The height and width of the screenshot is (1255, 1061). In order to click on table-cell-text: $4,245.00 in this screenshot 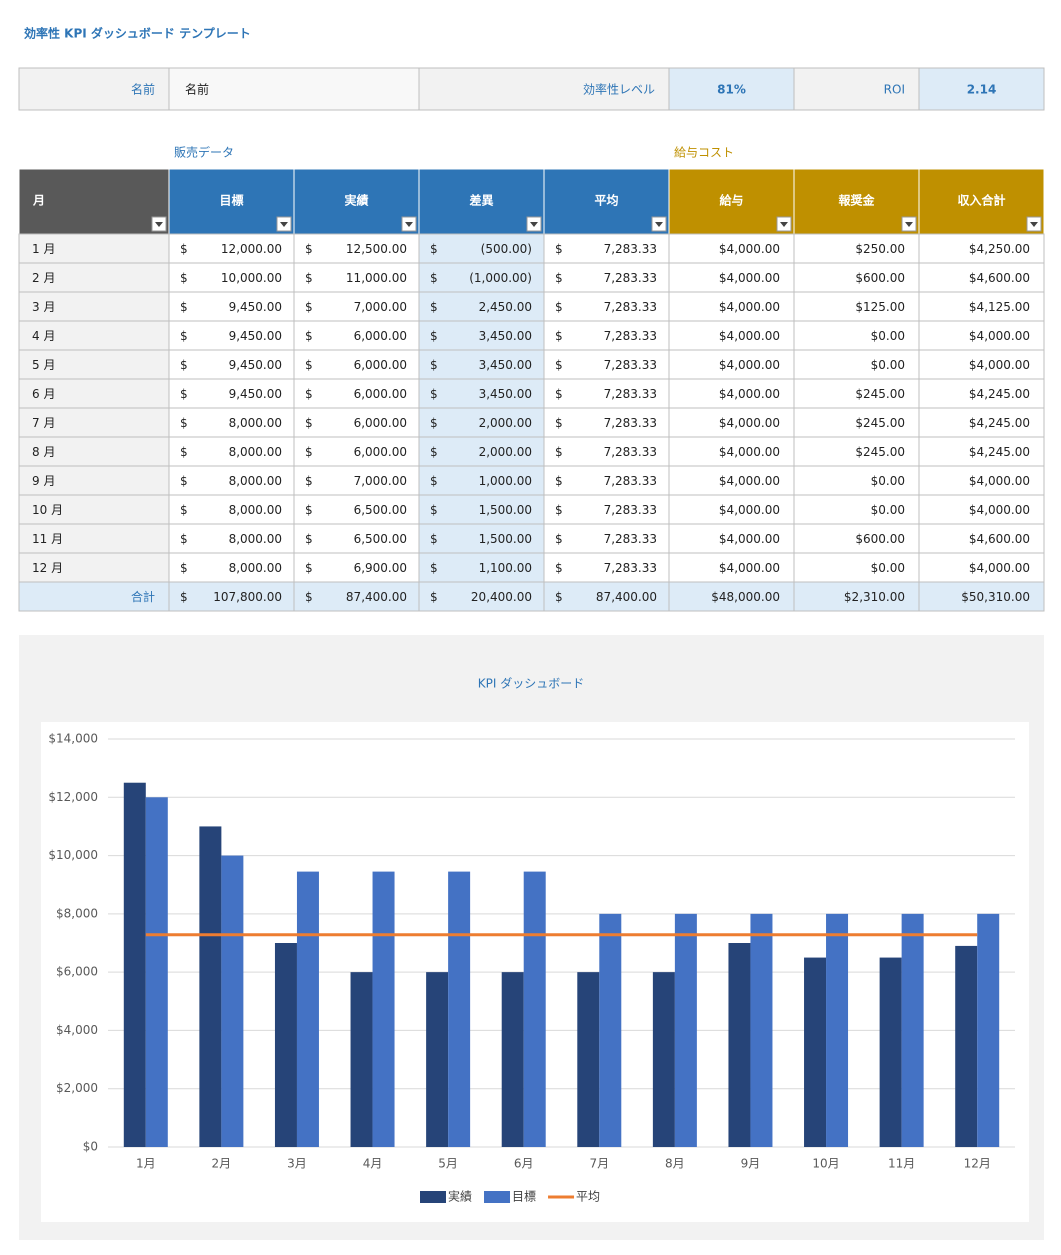, I will do `click(999, 452)`.